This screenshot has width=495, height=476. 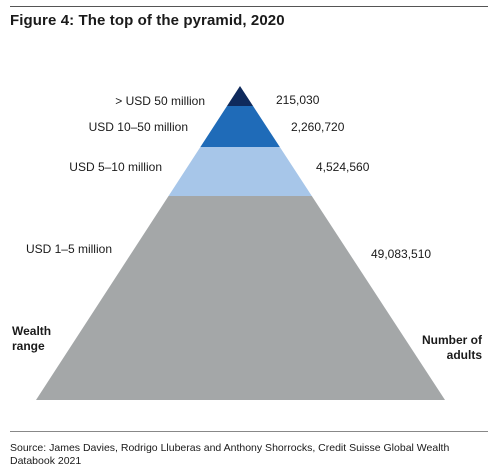 I want to click on tier-range-label-2: USD 10–50 million, so click(x=138, y=127).